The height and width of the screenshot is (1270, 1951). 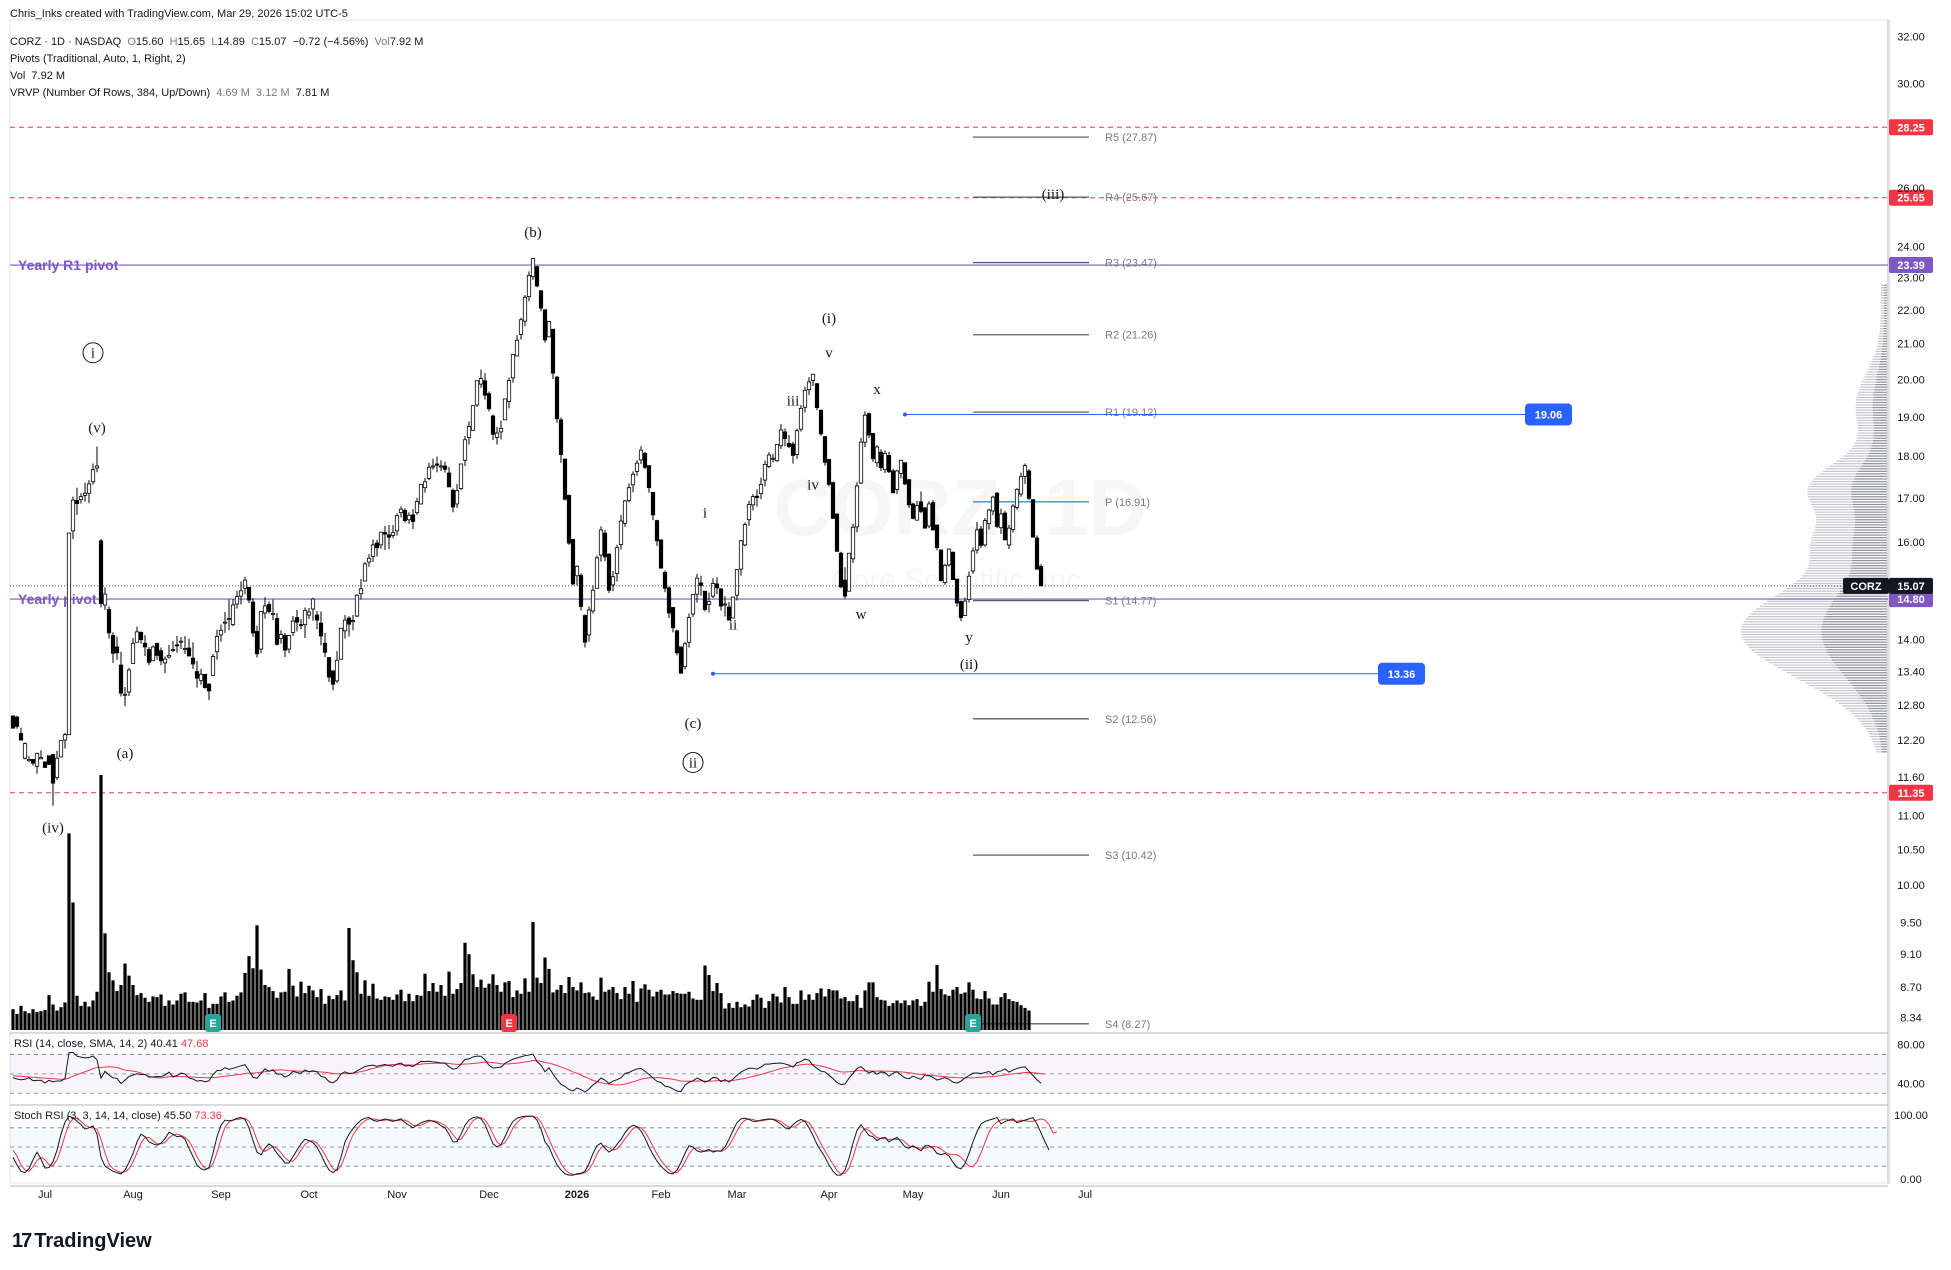 I want to click on tradingview-brand: 17 TradingView, so click(x=82, y=1241).